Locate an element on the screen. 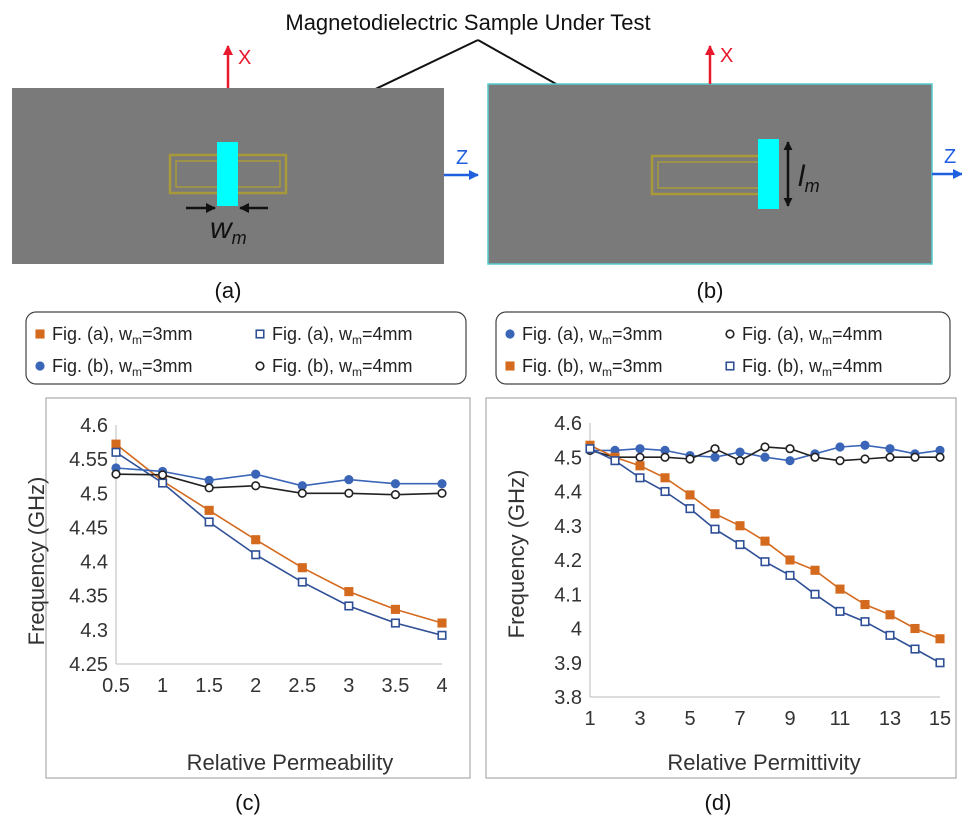  caption-d: (d) is located at coordinates (718, 802).